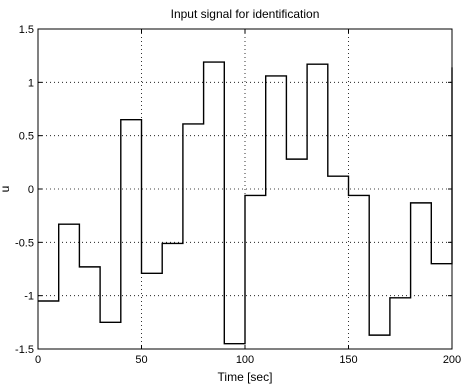  Describe the element at coordinates (38, 360) in the screenshot. I see `x-tick-label: 0` at that location.